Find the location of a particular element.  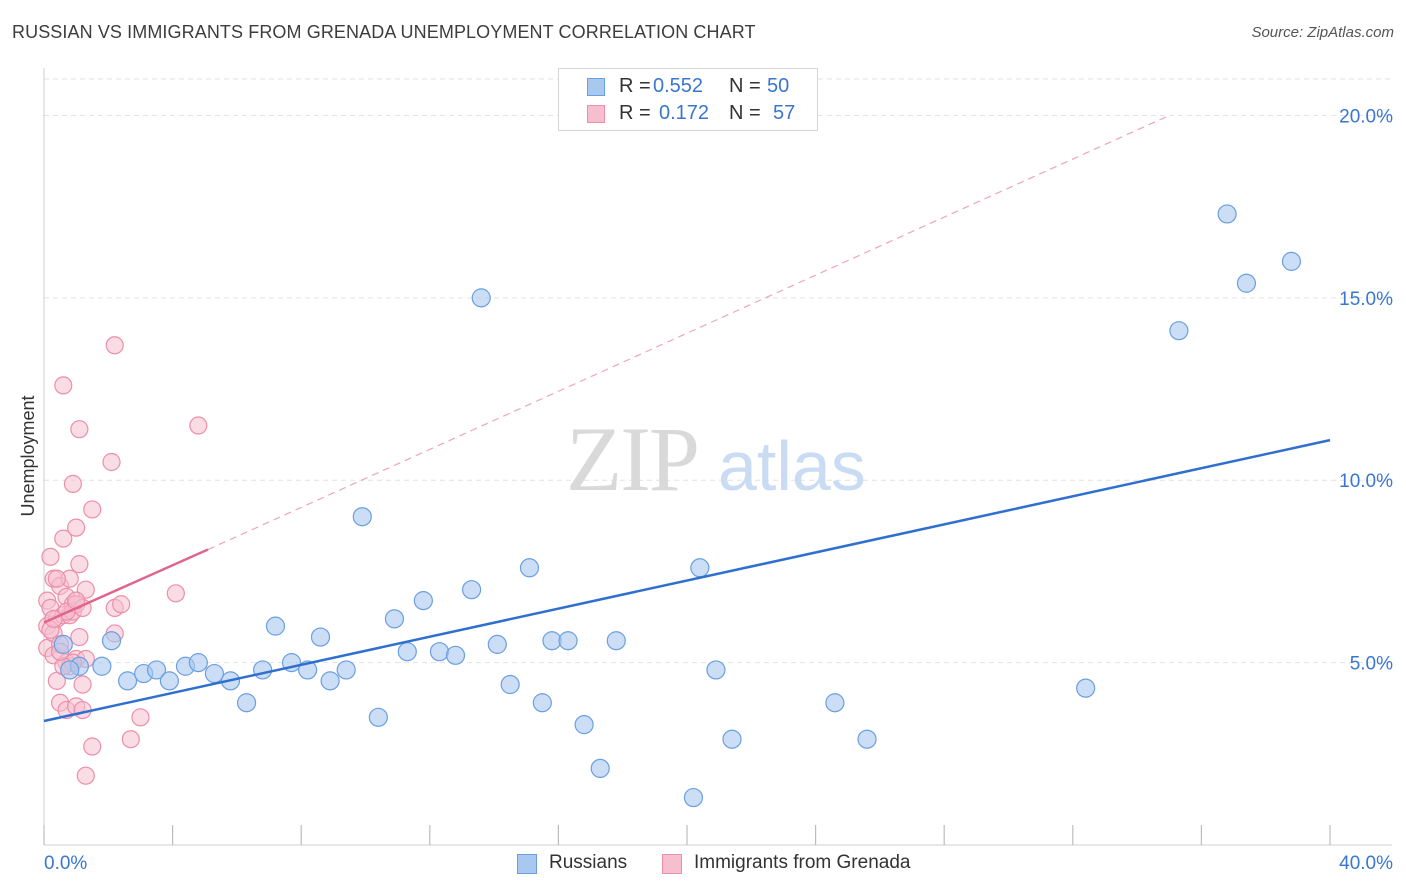

legend-n-value: 57 is located at coordinates (784, 113).